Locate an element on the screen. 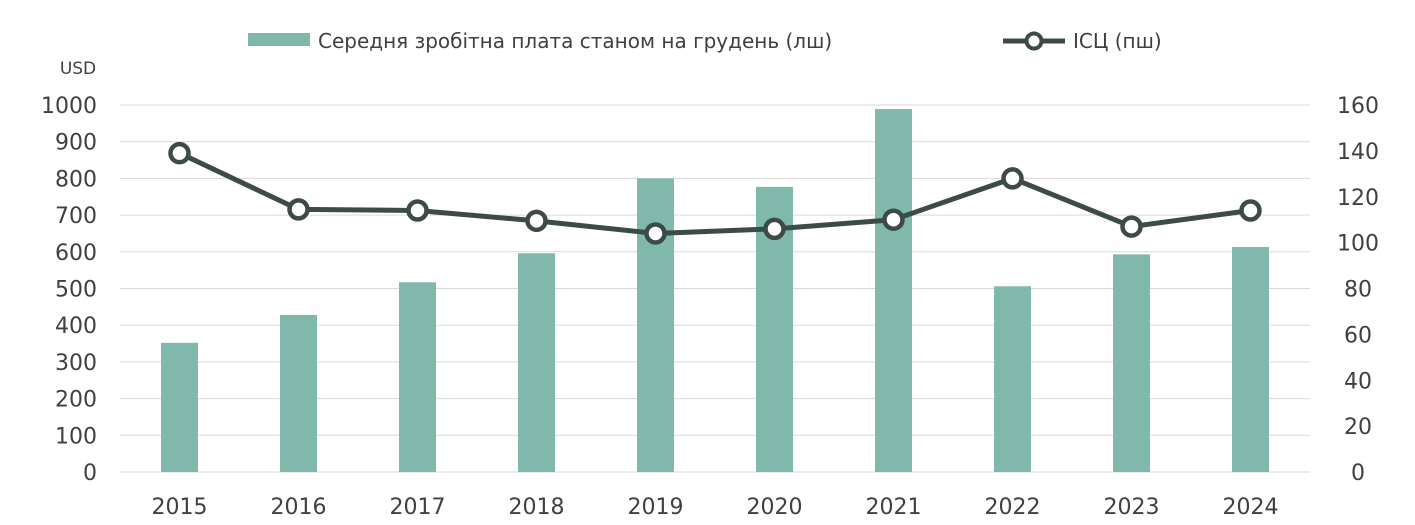  right-axis-tick-label: 0 is located at coordinates (1358, 473).